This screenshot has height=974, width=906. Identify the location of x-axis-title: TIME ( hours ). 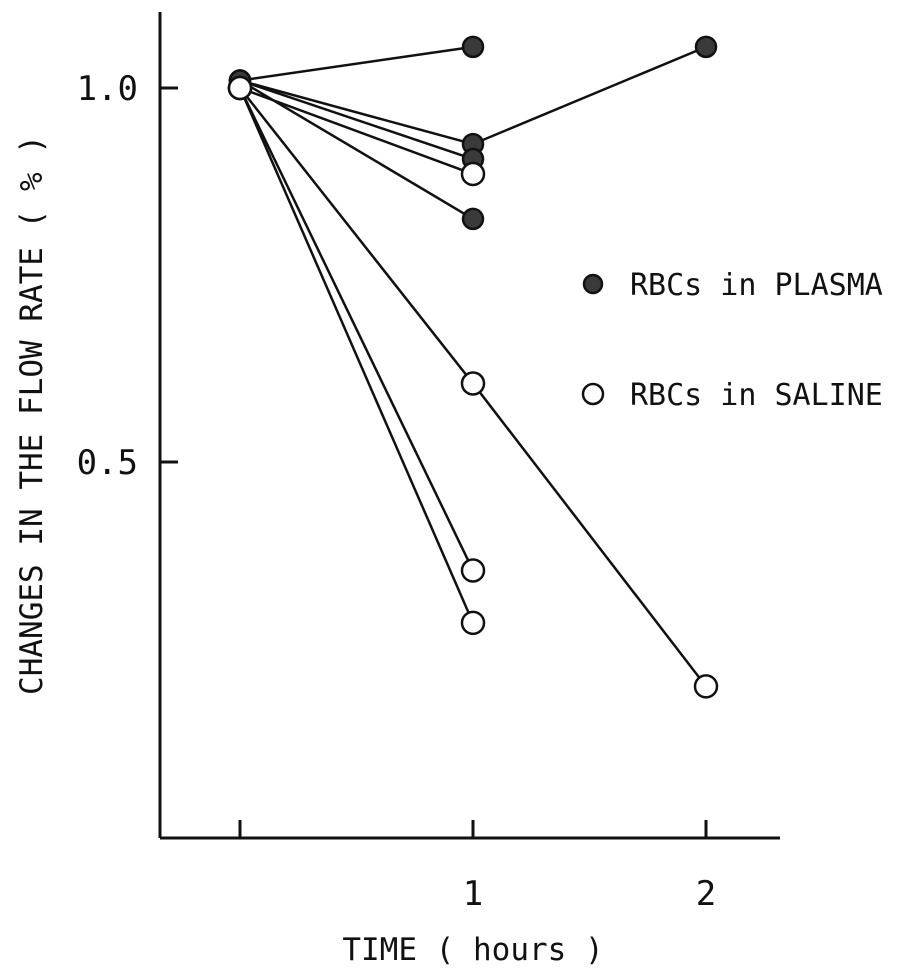
(472, 950).